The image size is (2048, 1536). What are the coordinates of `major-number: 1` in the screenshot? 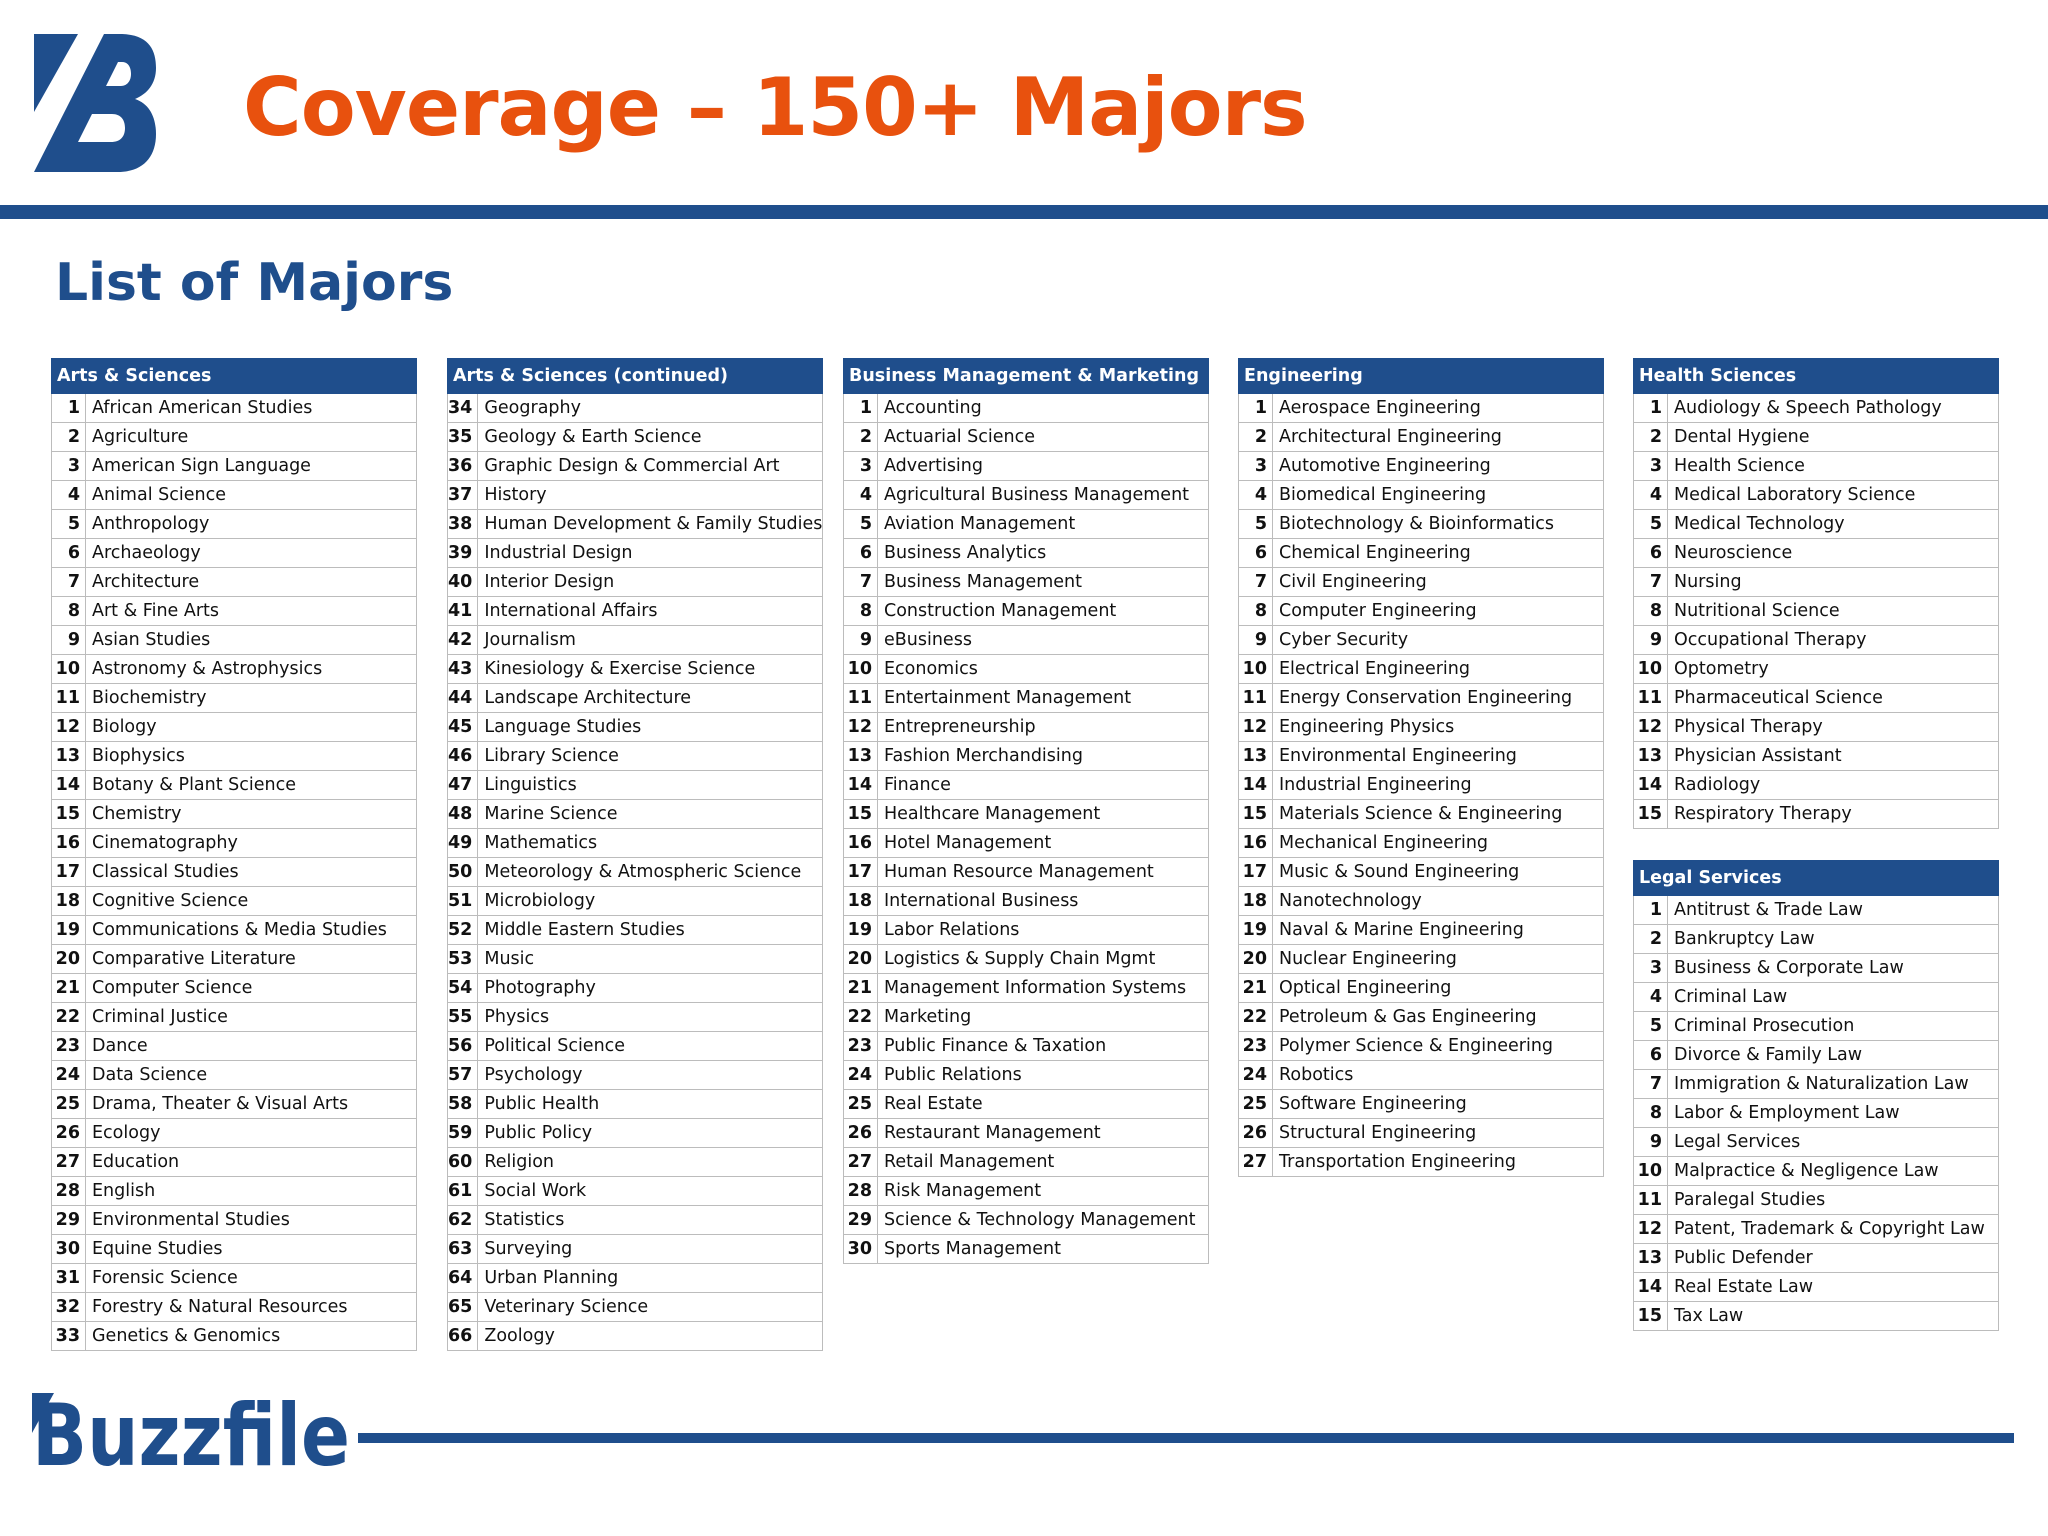 It's located at (1650, 408).